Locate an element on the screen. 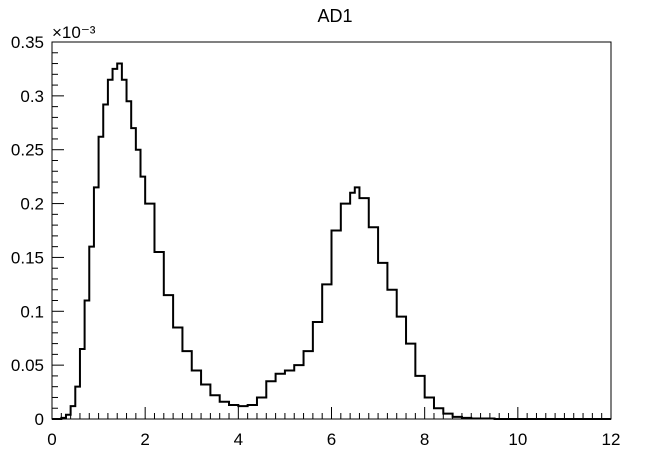 The image size is (649, 456). x-tick-label: 2 is located at coordinates (144, 439).